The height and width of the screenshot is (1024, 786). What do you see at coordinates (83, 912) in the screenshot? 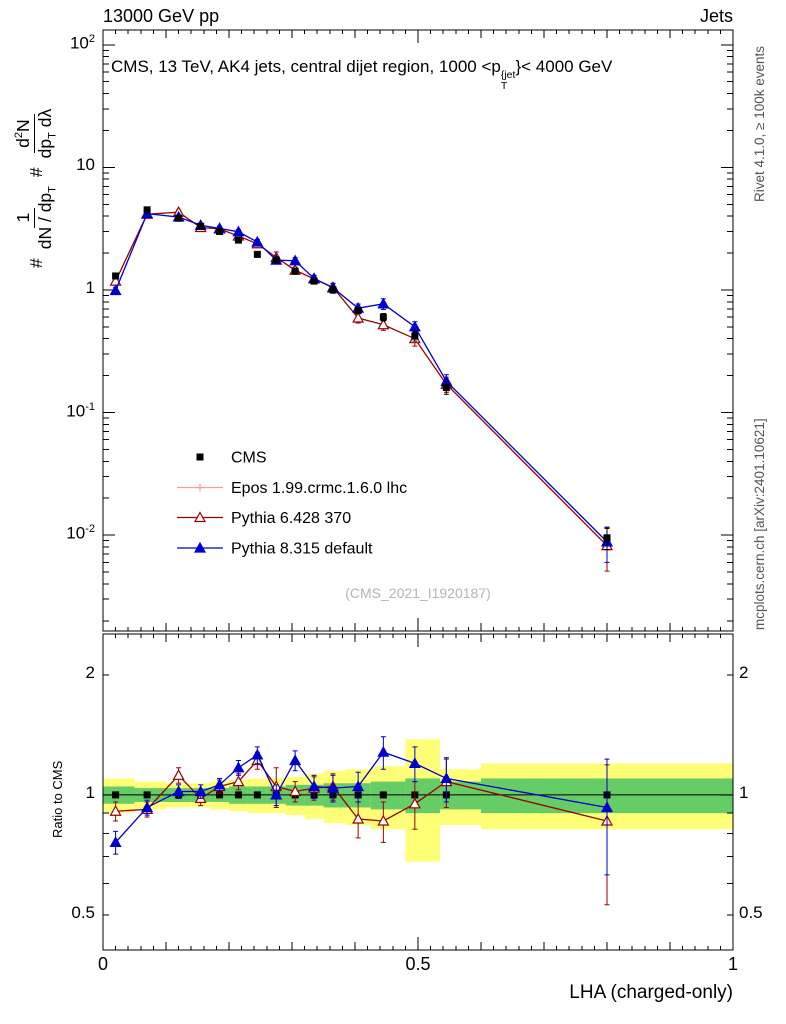
I see `ratio-tick-label: 0.5` at bounding box center [83, 912].